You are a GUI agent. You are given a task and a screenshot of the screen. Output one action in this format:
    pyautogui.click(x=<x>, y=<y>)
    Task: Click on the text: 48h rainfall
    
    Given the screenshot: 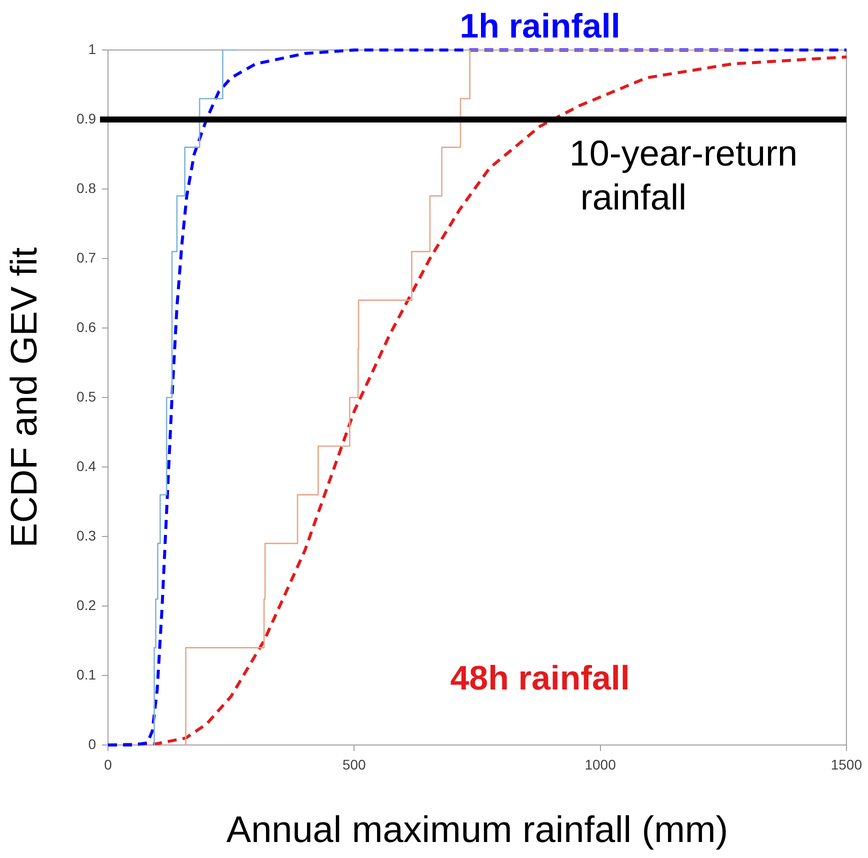 What is the action you would take?
    pyautogui.click(x=540, y=678)
    